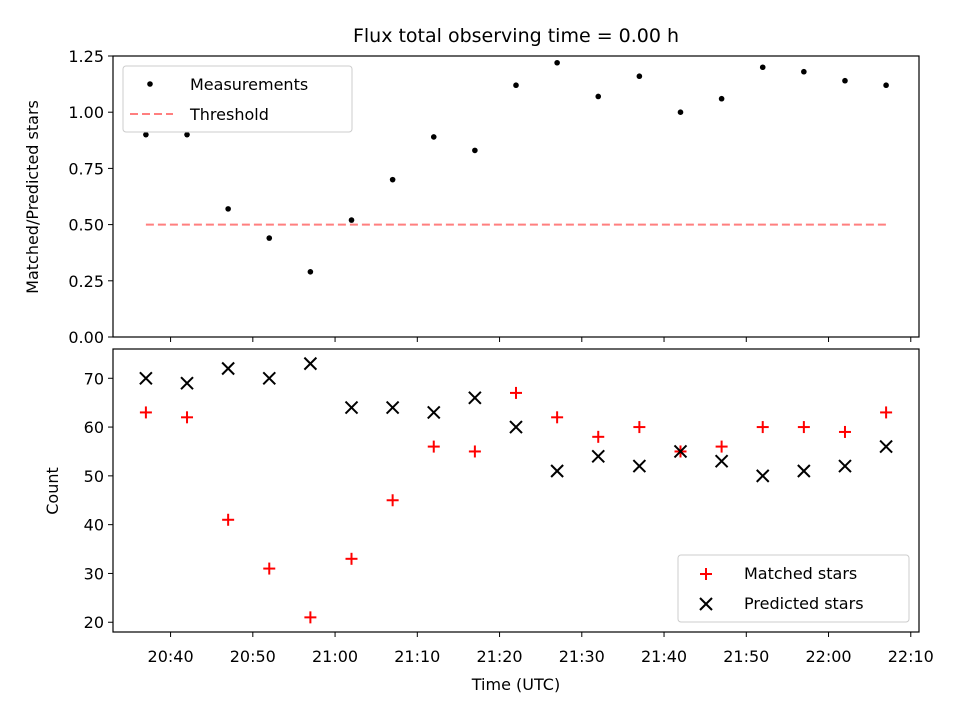  What do you see at coordinates (94, 573) in the screenshot?
I see `y-tick-label: 30` at bounding box center [94, 573].